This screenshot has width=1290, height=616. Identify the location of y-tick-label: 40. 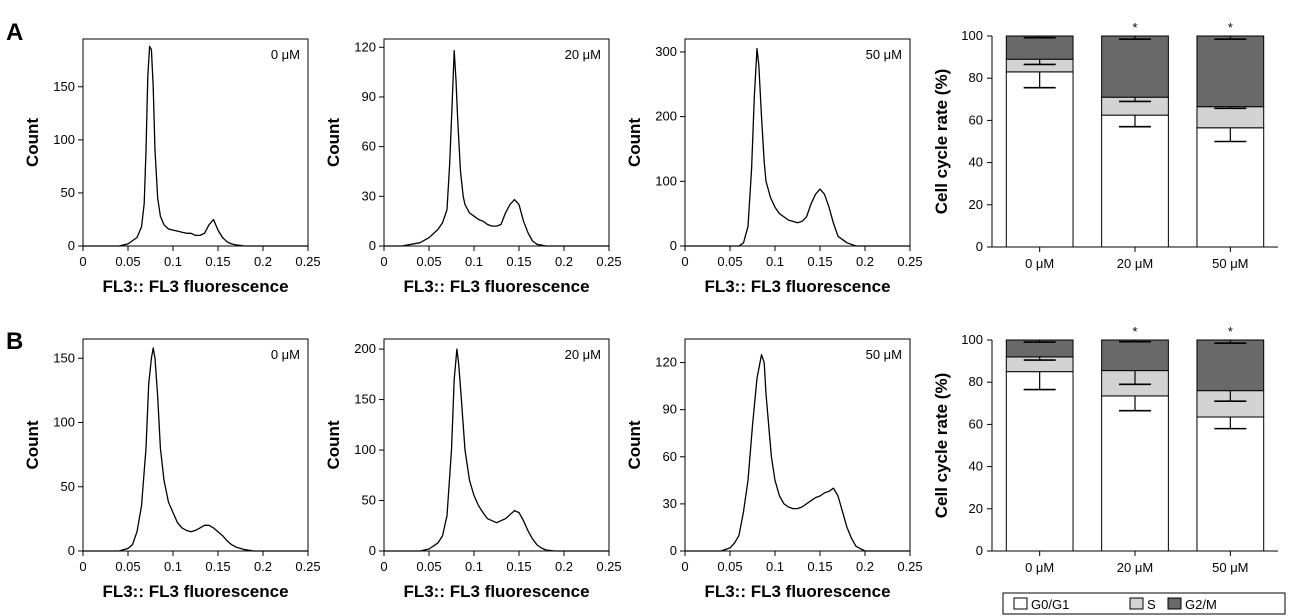
(976, 466).